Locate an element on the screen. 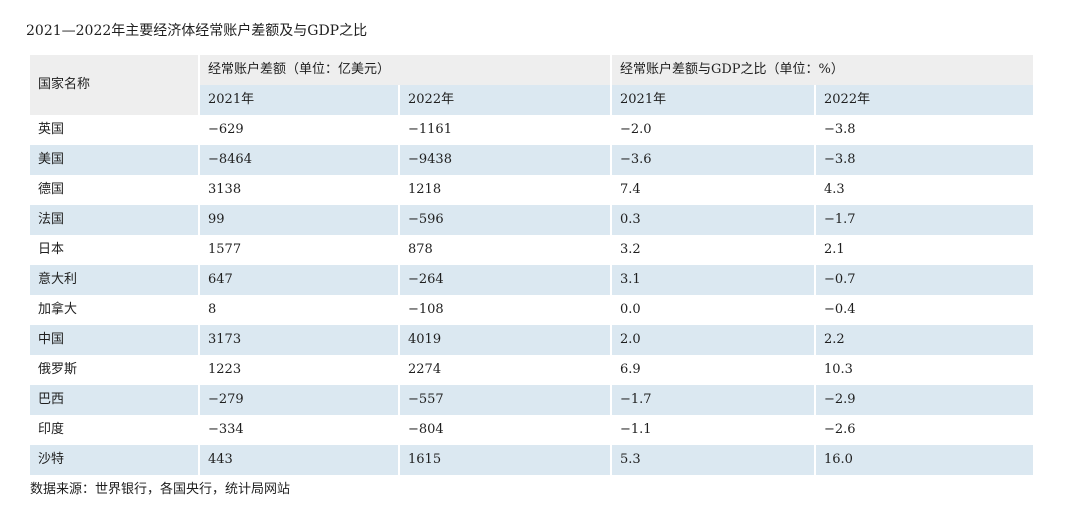 This screenshot has height=513, width=1067. country-cell: 法国 is located at coordinates (115, 220).